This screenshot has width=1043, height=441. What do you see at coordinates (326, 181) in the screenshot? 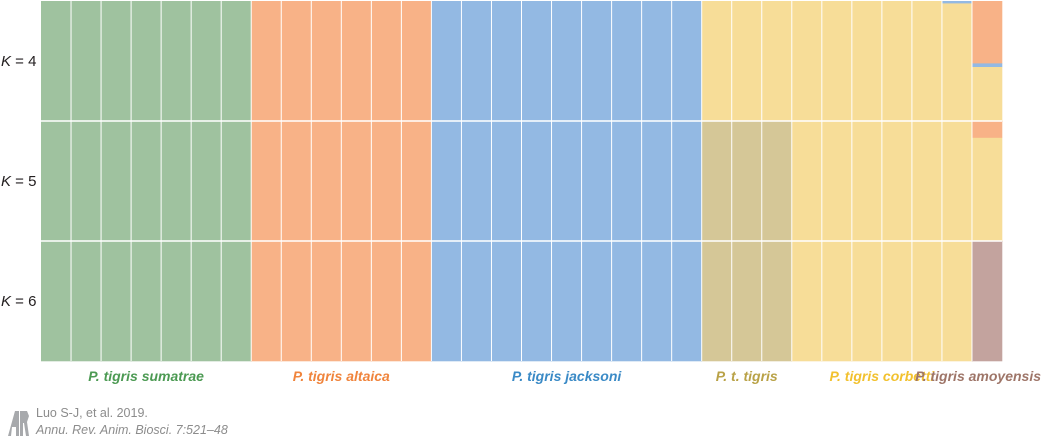
I see `membership-k5-sample-10-altaica` at bounding box center [326, 181].